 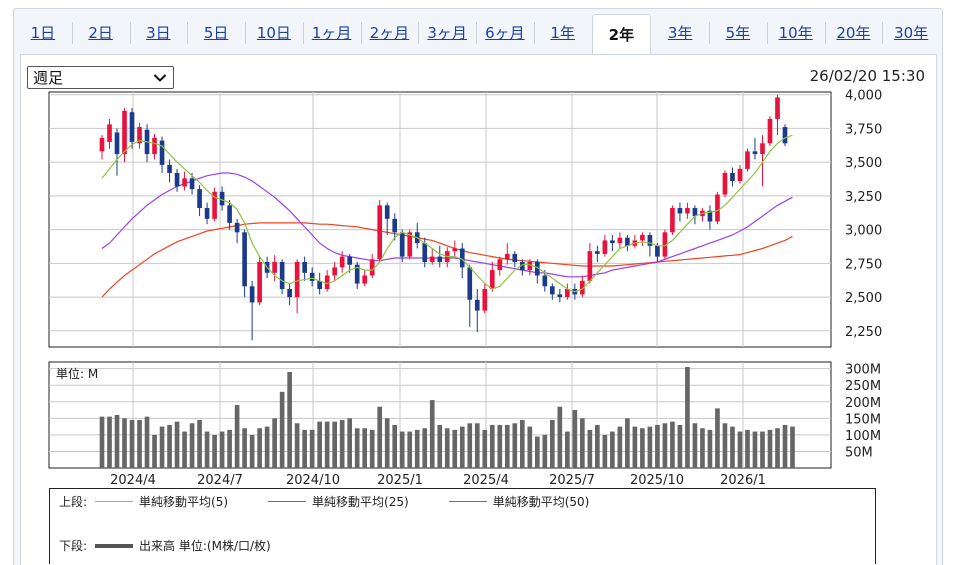 I want to click on tab-period-14: 20年, so click(x=853, y=32).